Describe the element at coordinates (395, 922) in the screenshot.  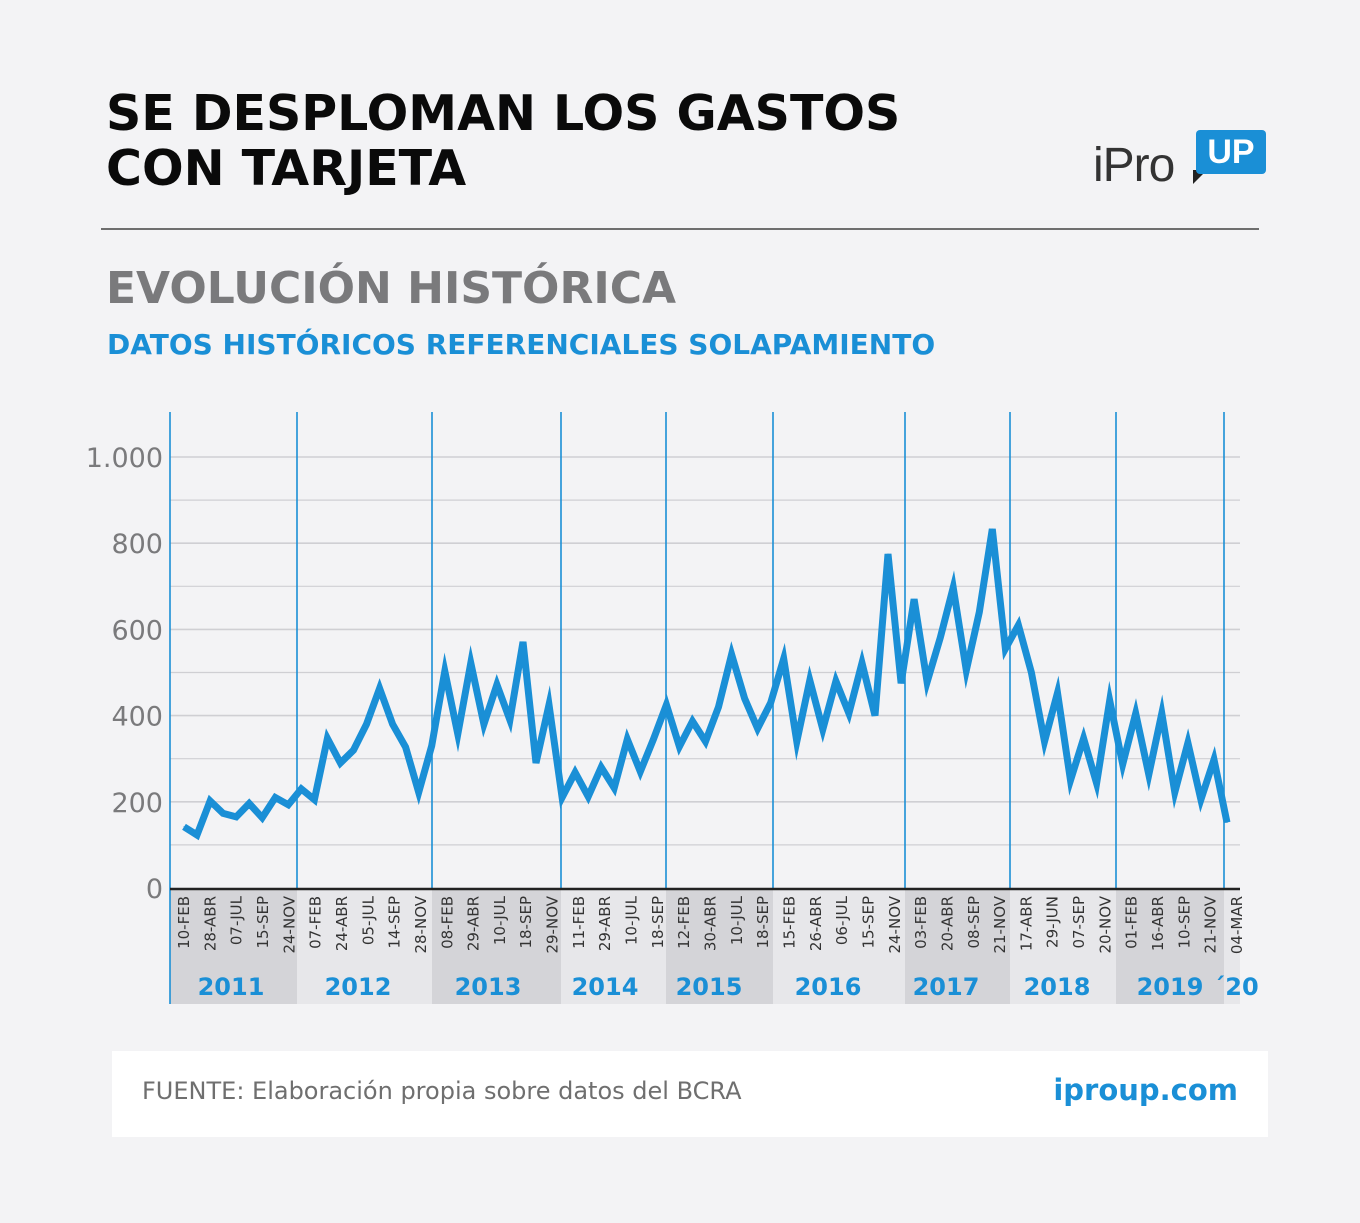
I see `x-tick-label: 14-SEP` at that location.